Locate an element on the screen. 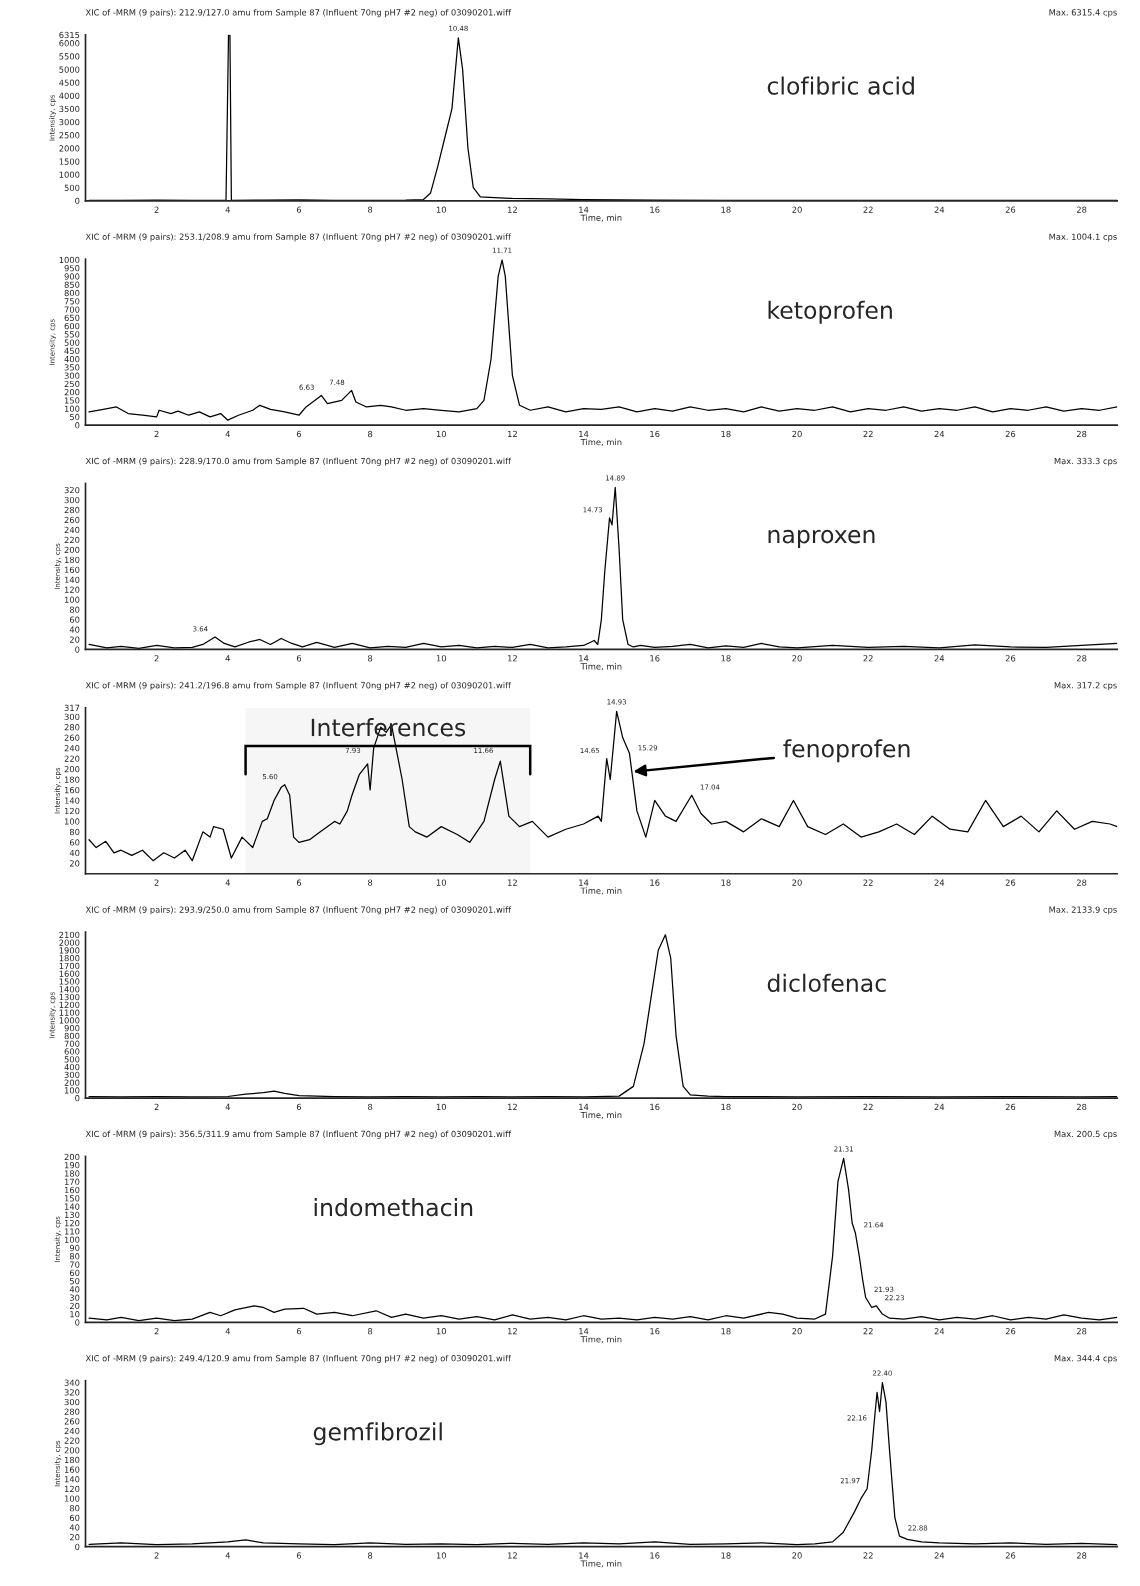 Image resolution: width=1140 pixels, height=1586 pixels. y-tick-label: 1000 is located at coordinates (69, 1020).